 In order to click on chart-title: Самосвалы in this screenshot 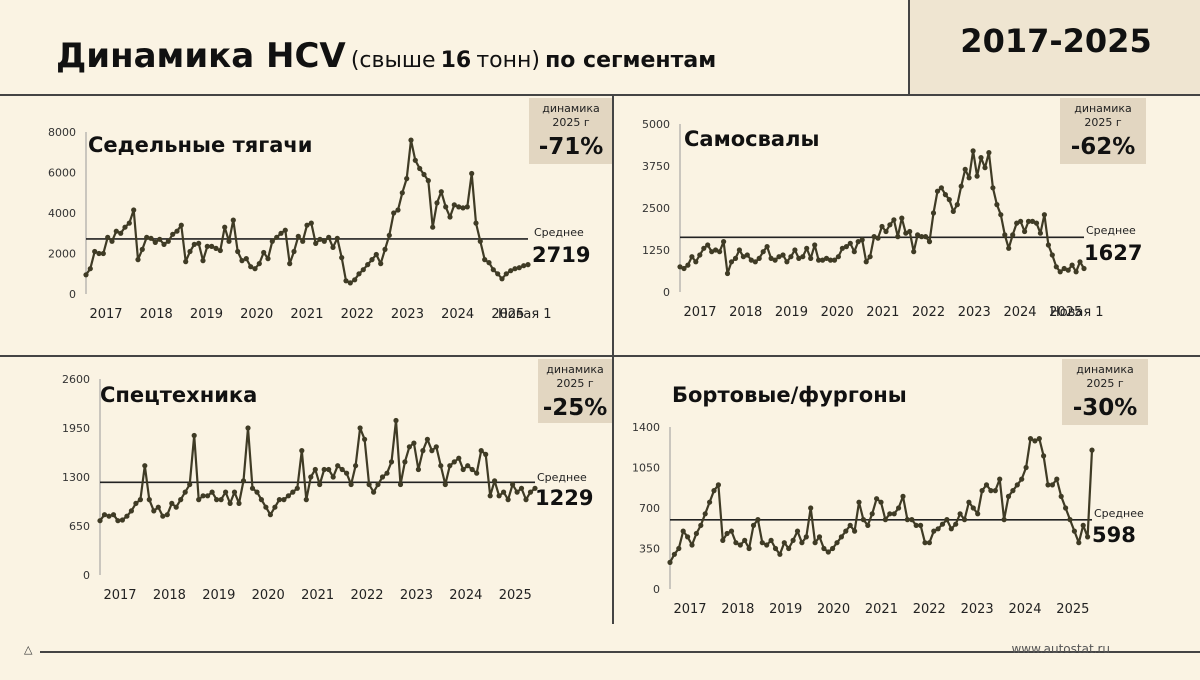, I will do `click(751, 139)`.